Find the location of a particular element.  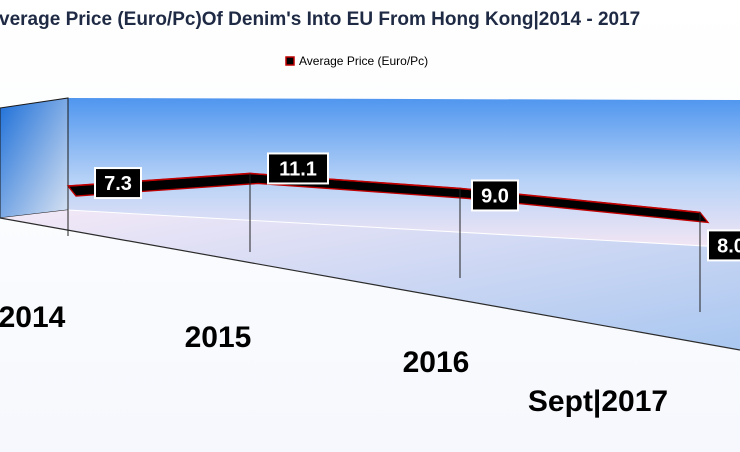

series-top-edge is located at coordinates (384, 193).